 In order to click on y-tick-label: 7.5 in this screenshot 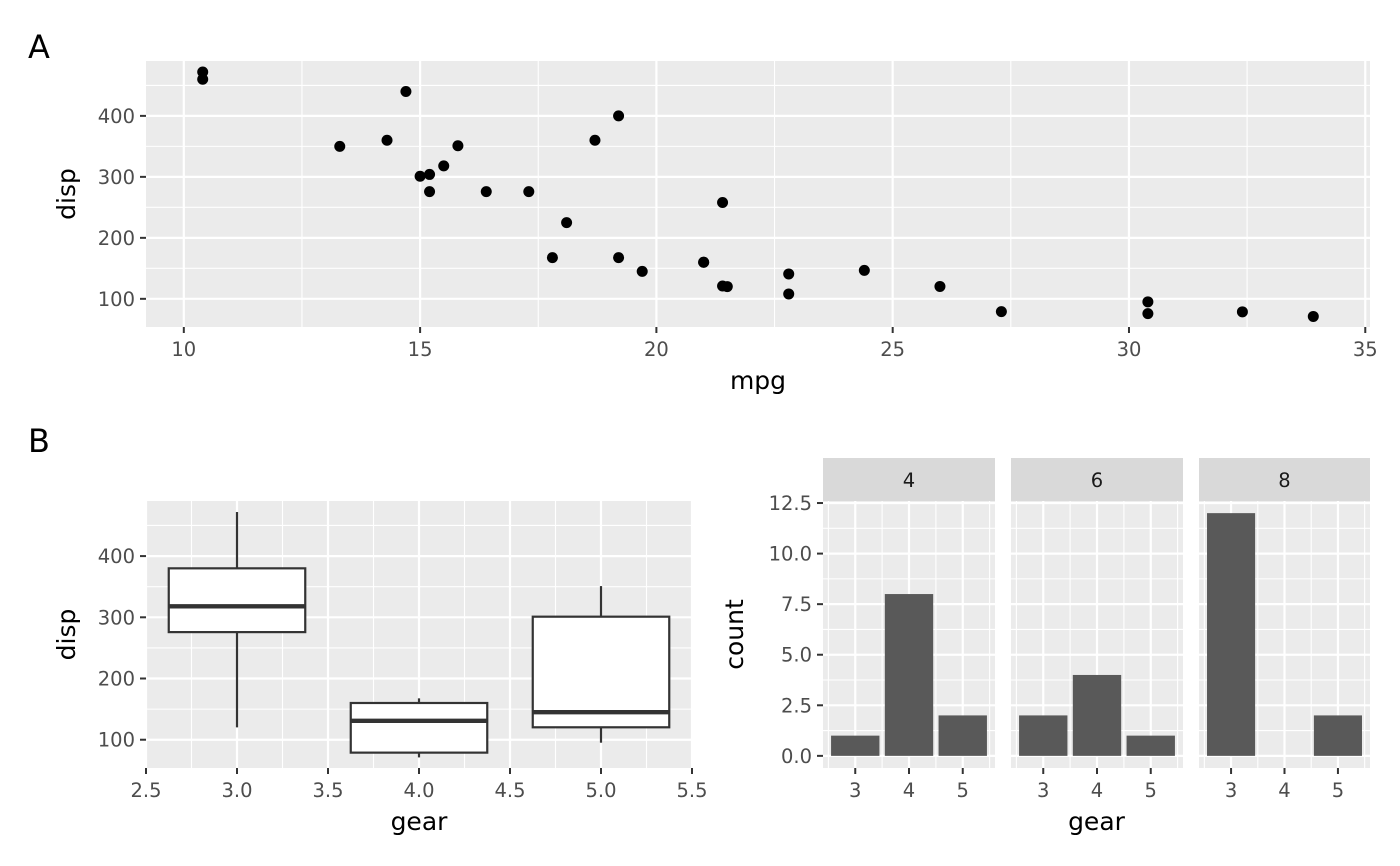, I will do `click(796, 604)`.